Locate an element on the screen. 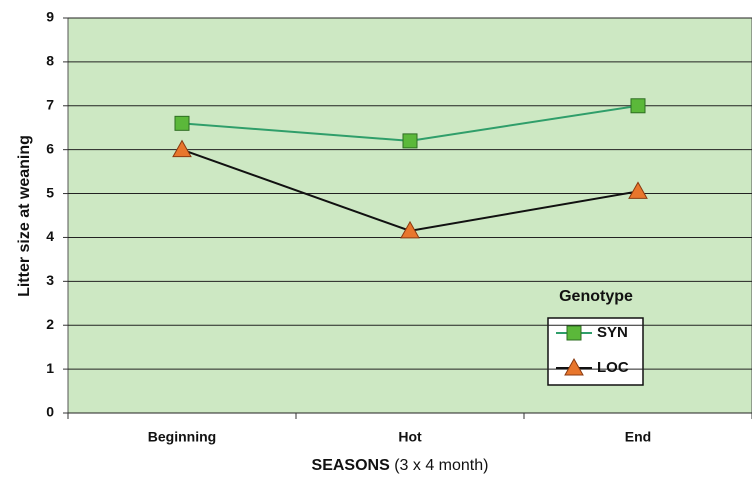 Image resolution: width=752 pixels, height=481 pixels. legend-label: LOC is located at coordinates (613, 367).